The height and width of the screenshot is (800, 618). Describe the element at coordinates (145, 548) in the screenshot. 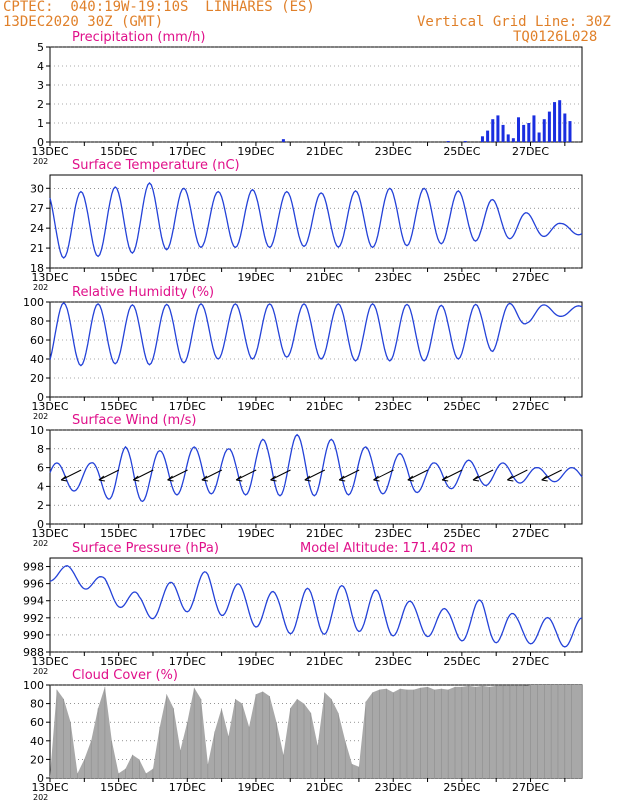

I see `panel-title-pressure: Surface Pressure (hPa)` at that location.